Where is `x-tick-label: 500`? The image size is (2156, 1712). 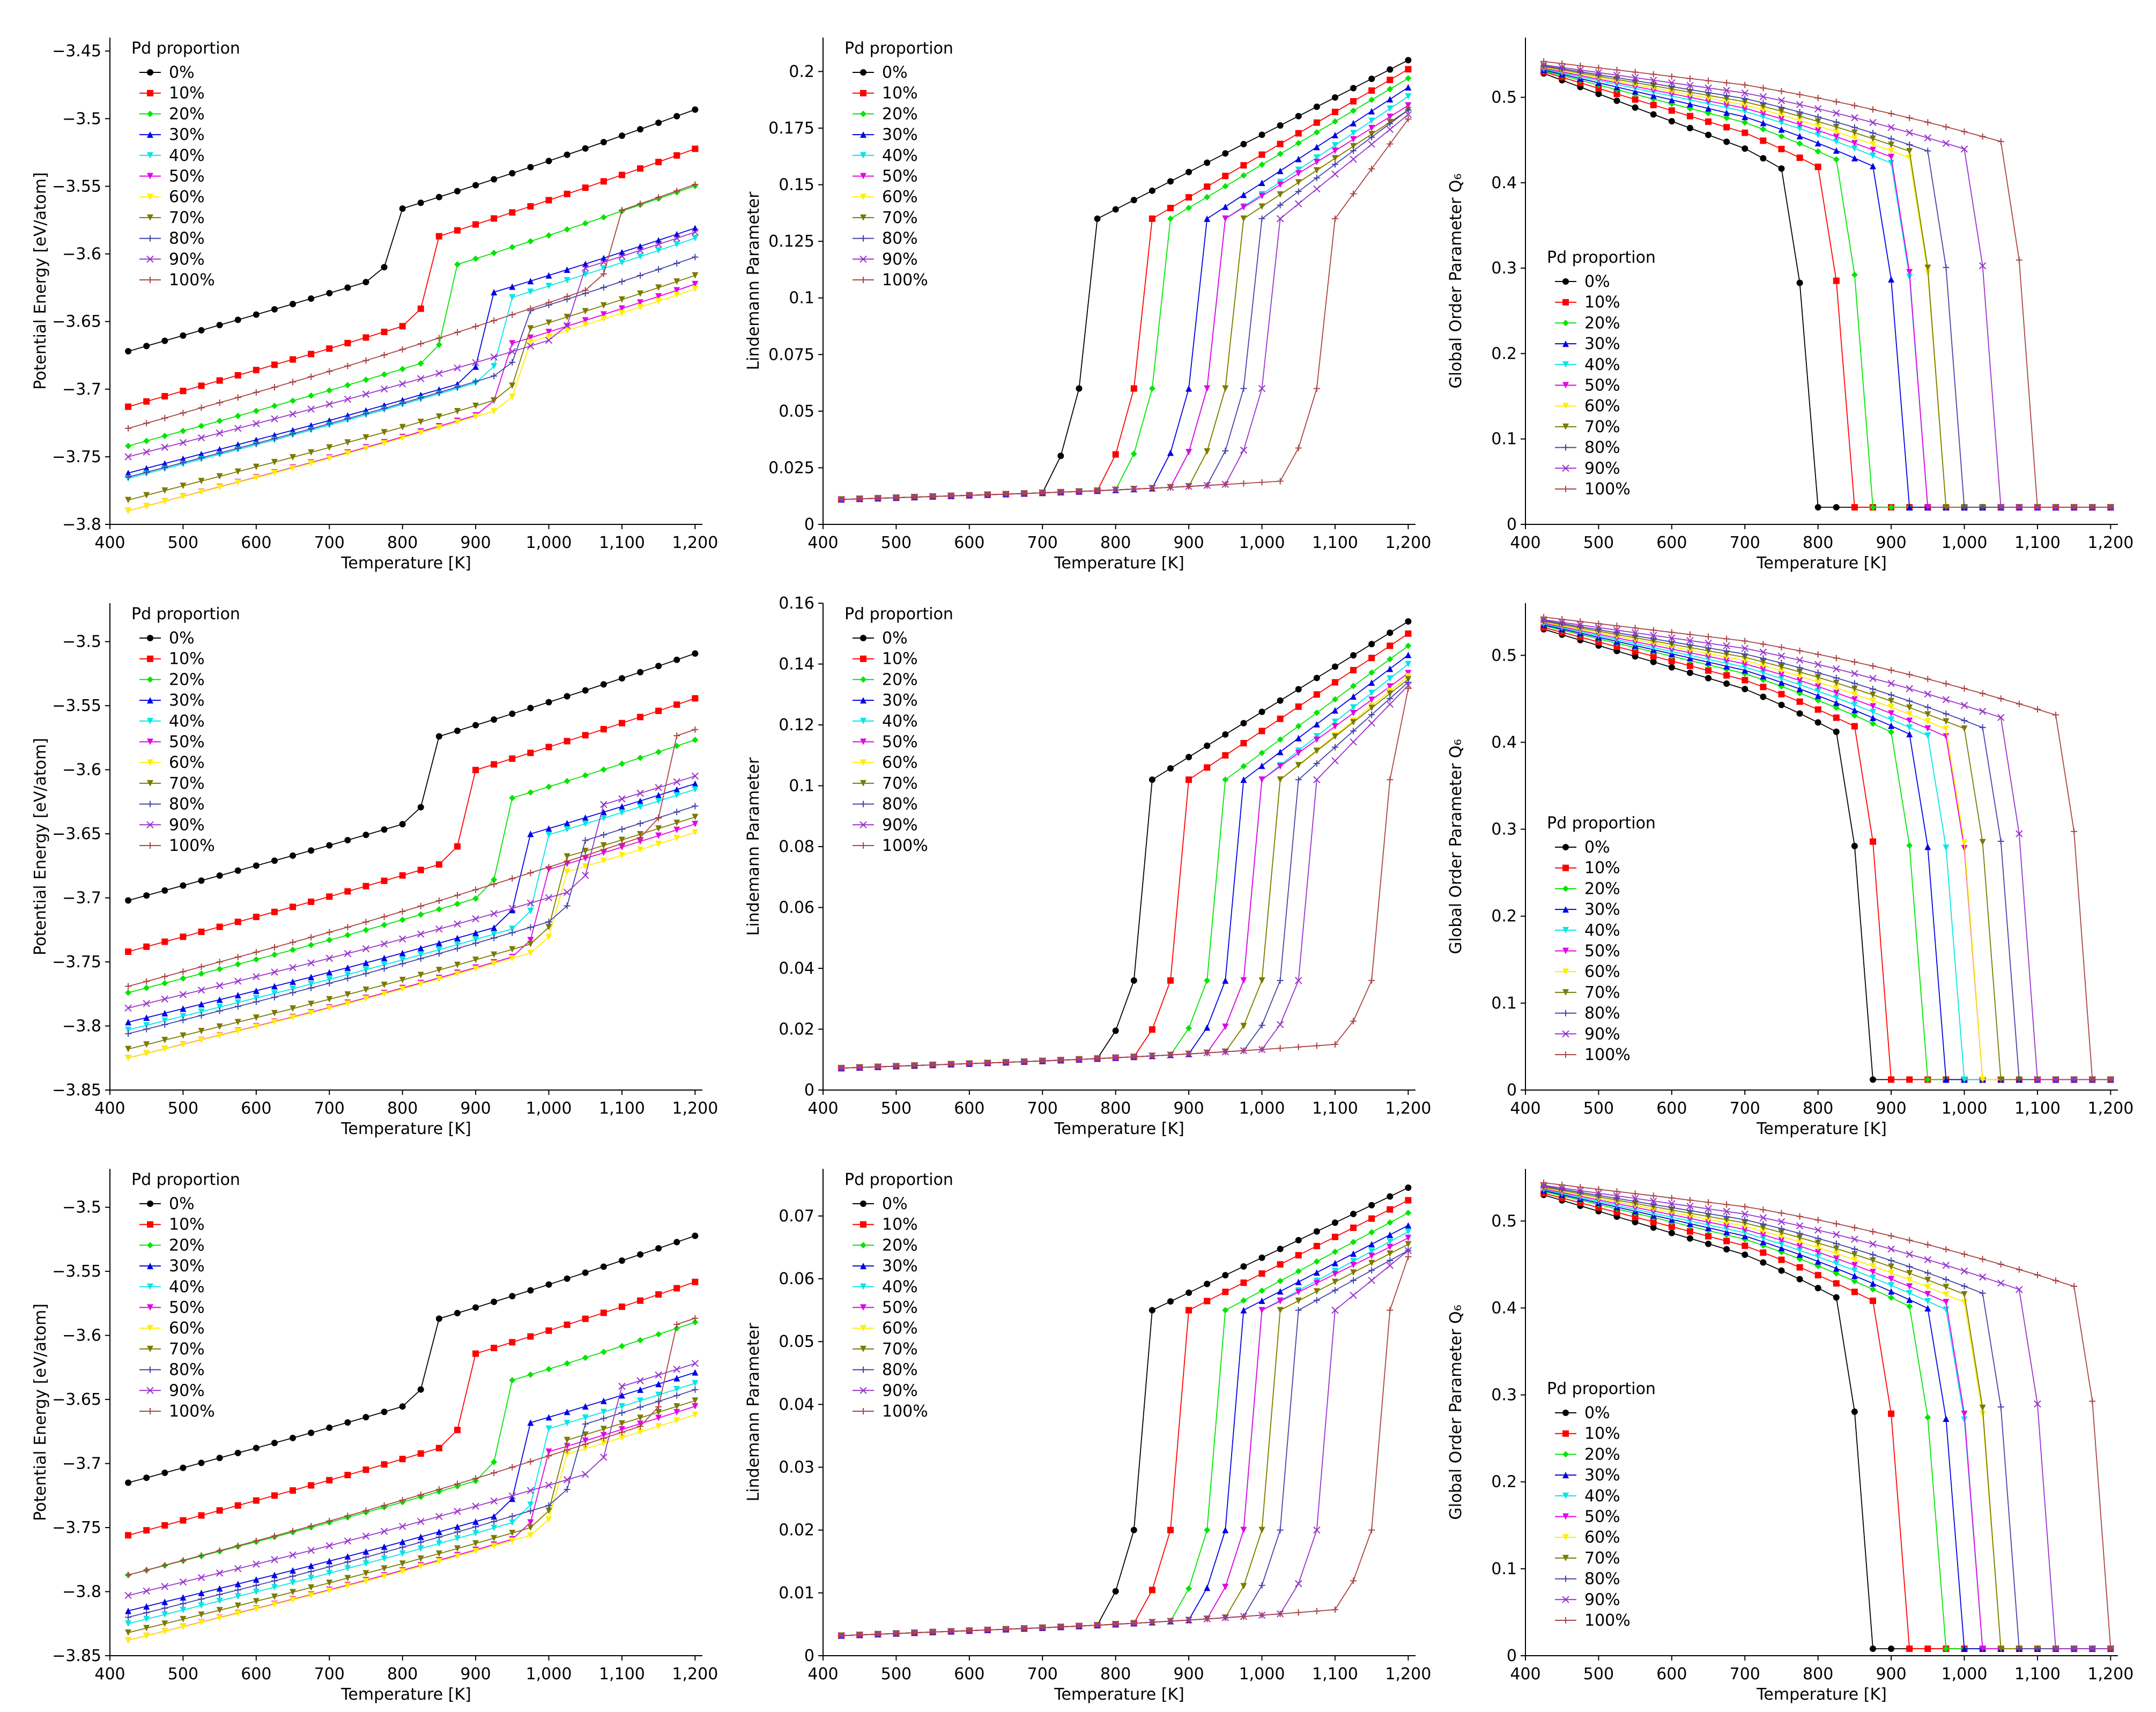 x-tick-label: 500 is located at coordinates (183, 1674).